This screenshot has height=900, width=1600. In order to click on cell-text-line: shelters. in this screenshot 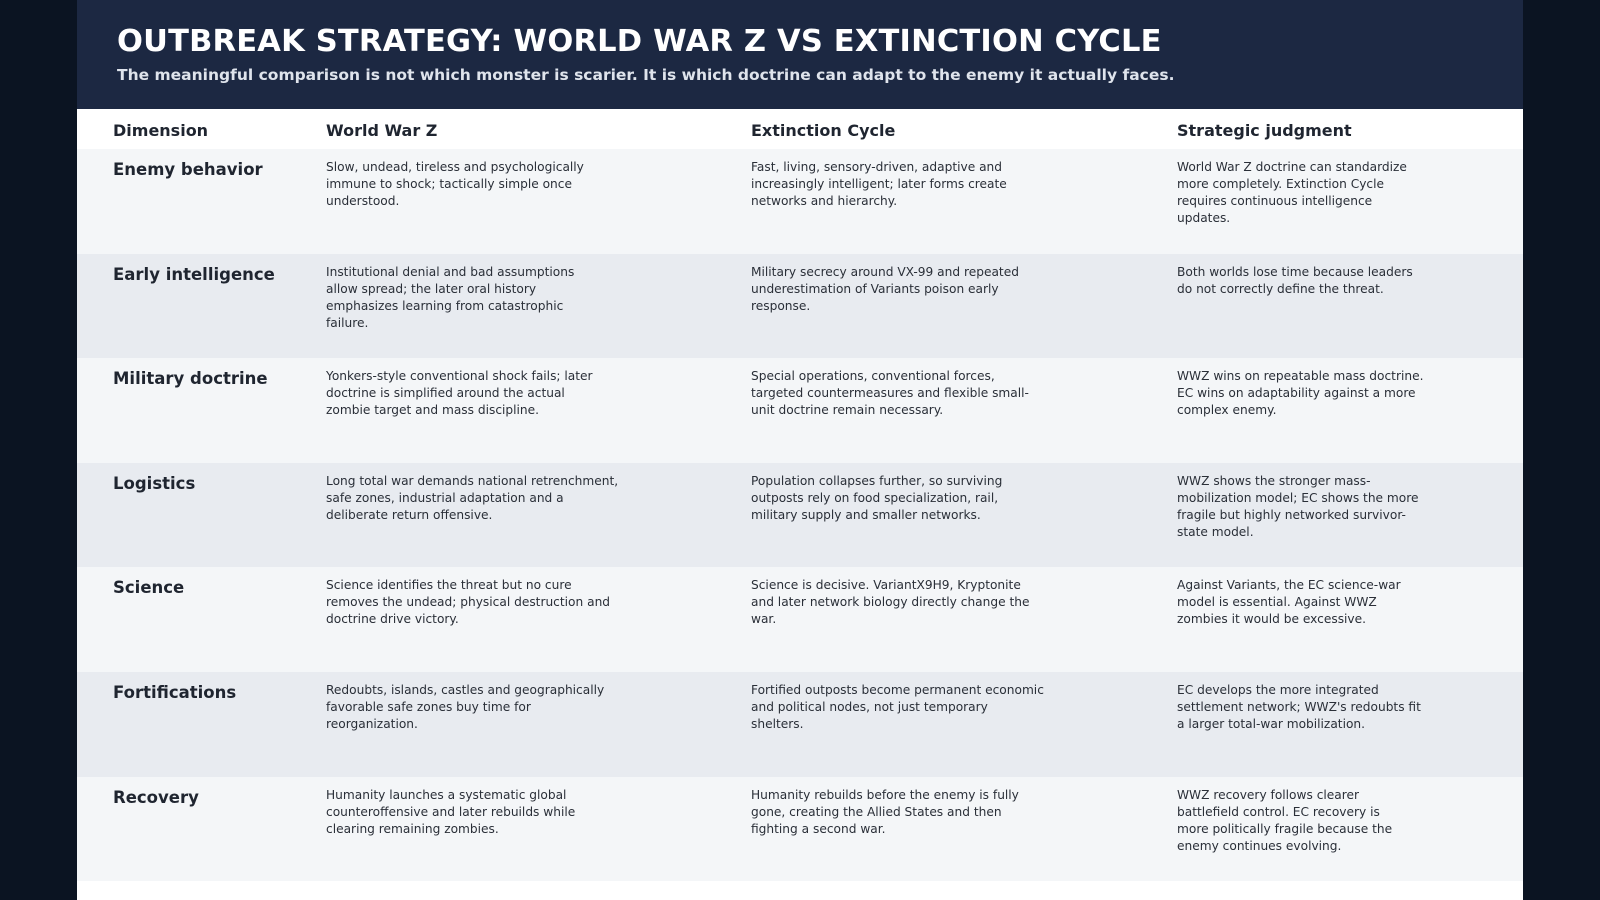, I will do `click(777, 723)`.